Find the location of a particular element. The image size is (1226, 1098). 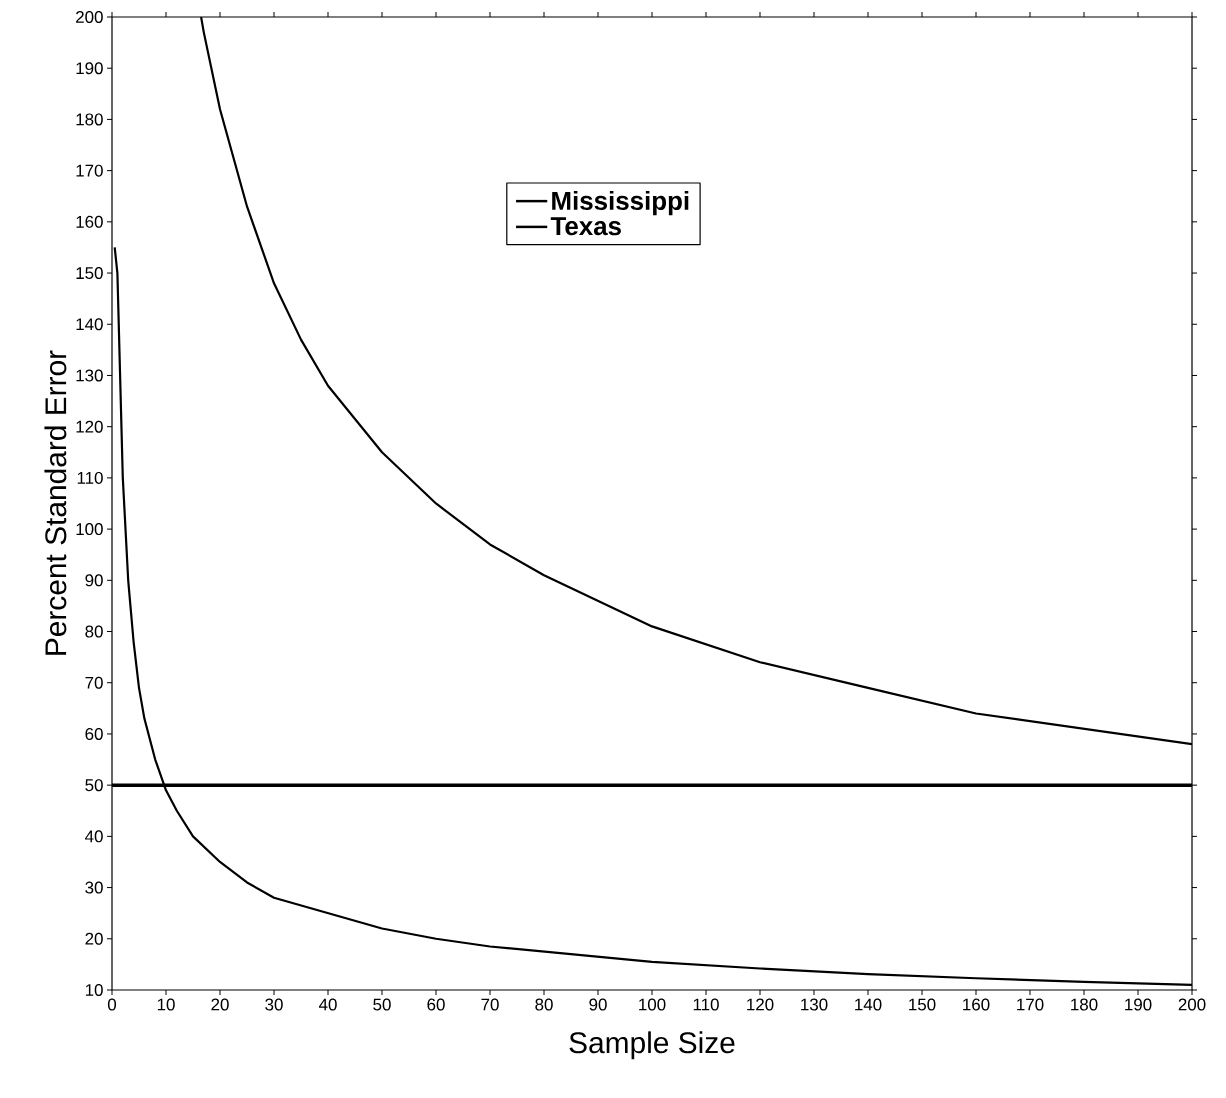

y-tick-label: 80 is located at coordinates (94, 631).